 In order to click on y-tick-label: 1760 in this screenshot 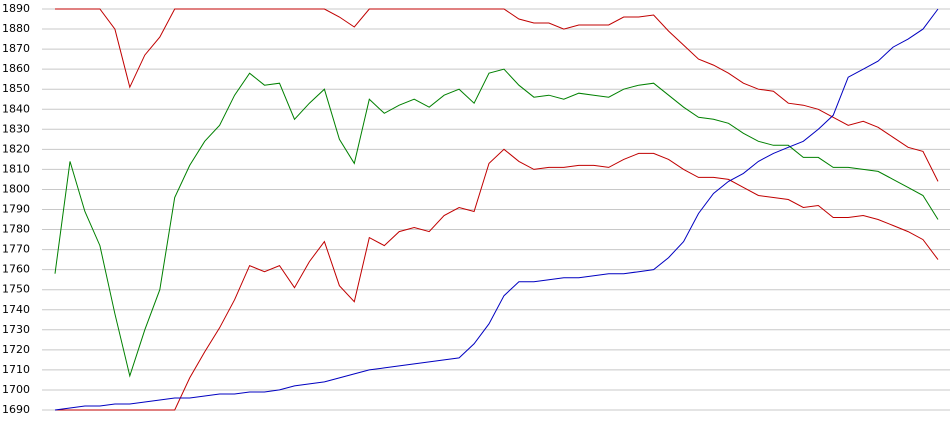, I will do `click(16, 269)`.